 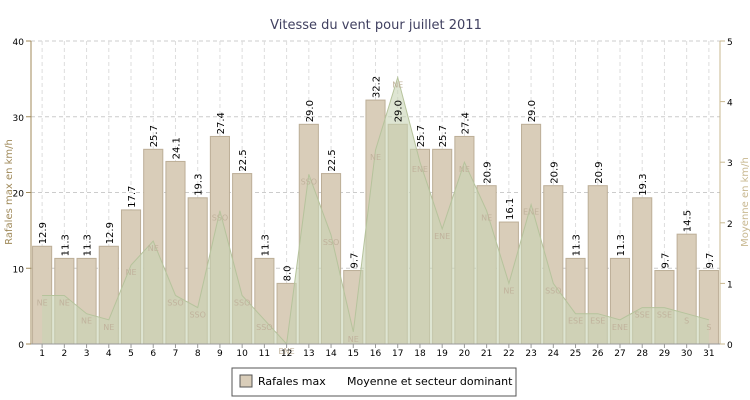 I want to click on x-axis-tick-label: 2, so click(x=64, y=354).